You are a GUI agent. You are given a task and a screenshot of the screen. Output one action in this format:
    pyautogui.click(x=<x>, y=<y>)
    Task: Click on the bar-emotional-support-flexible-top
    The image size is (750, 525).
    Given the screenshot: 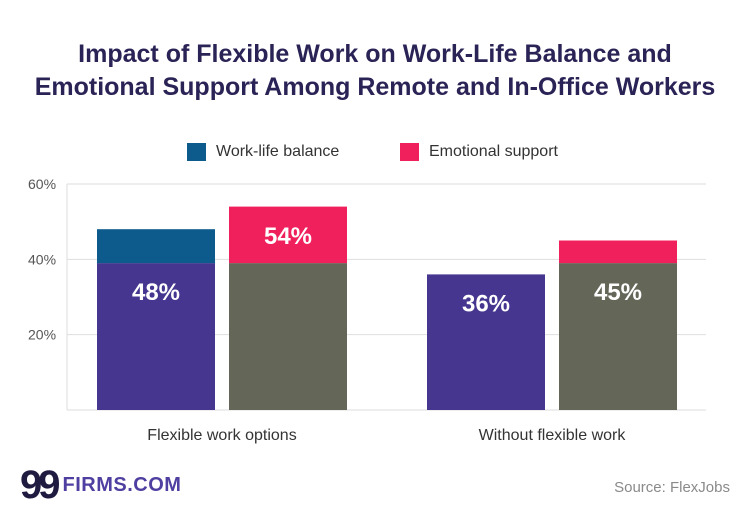 What is the action you would take?
    pyautogui.click(x=288, y=235)
    